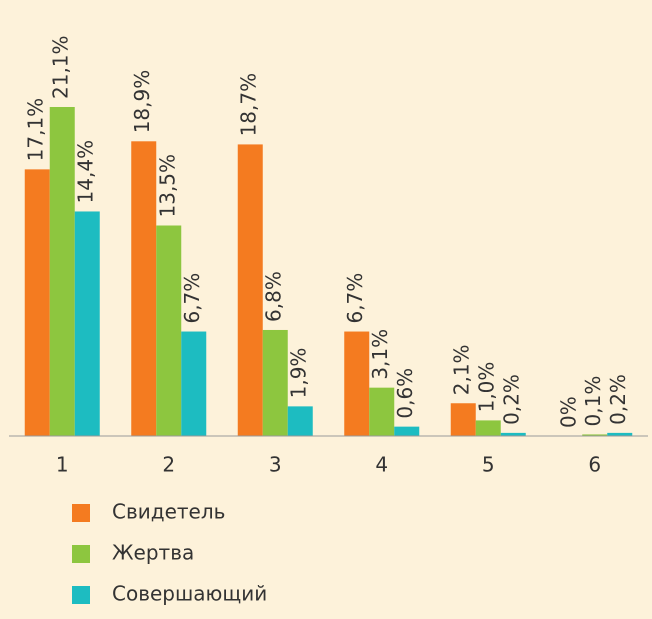  Describe the element at coordinates (249, 105) in the screenshot. I see `data-label: 18,7%` at that location.